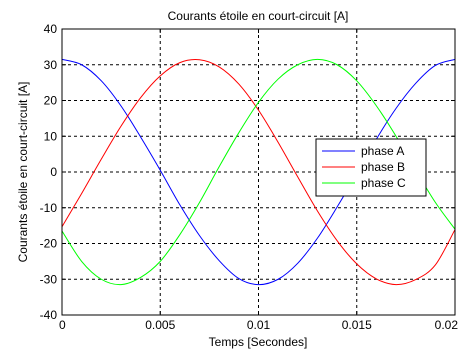 Image resolution: width=475 pixels, height=358 pixels. What do you see at coordinates (49, 208) in the screenshot?
I see `y-tick-label: -10` at bounding box center [49, 208].